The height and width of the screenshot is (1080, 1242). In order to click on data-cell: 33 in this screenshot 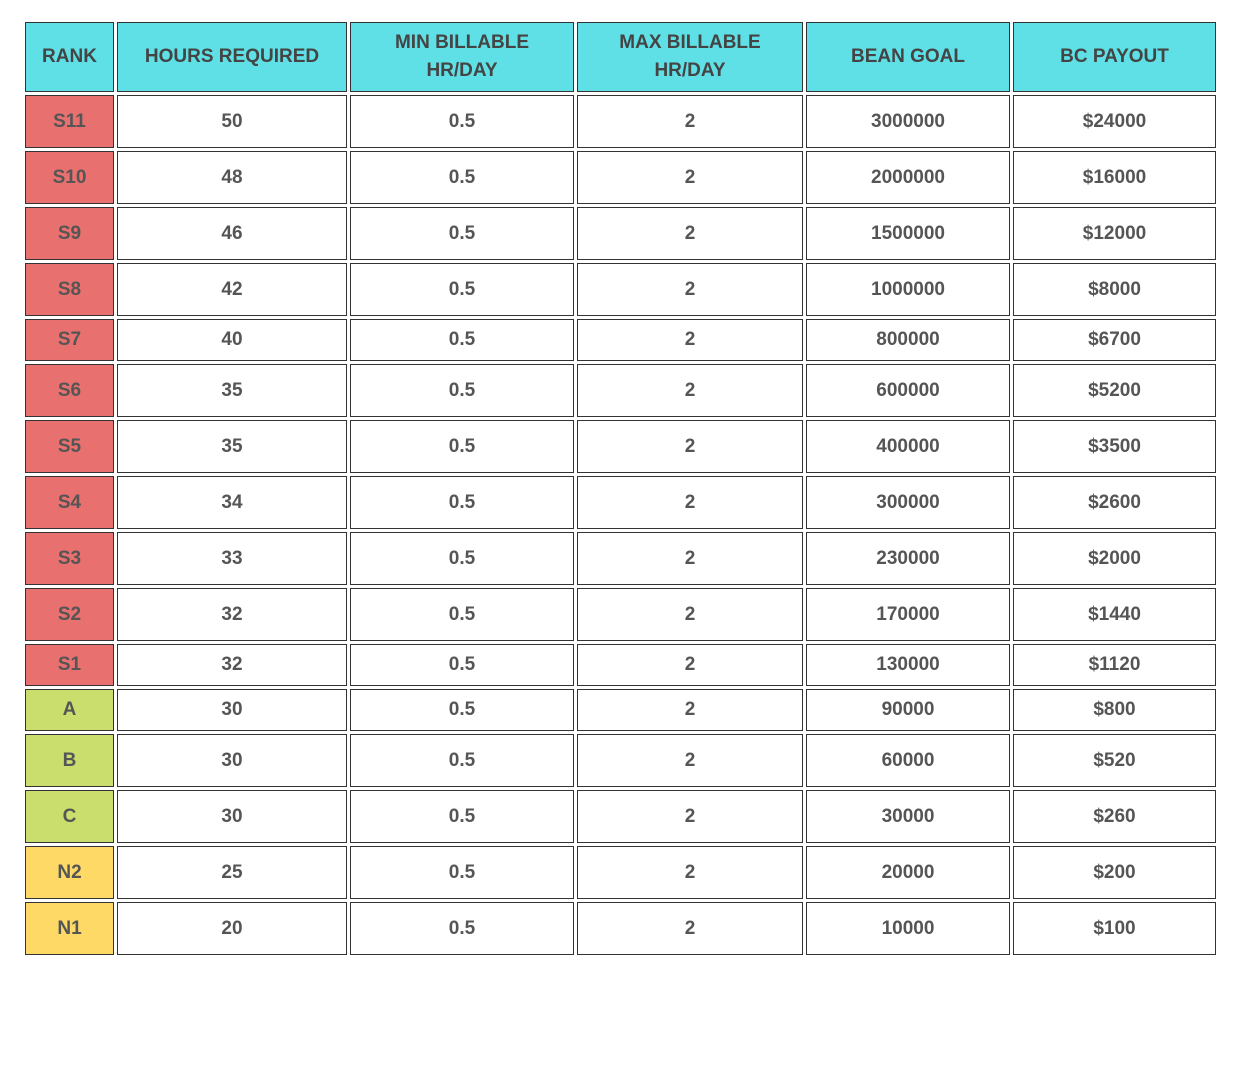, I will do `click(232, 558)`.